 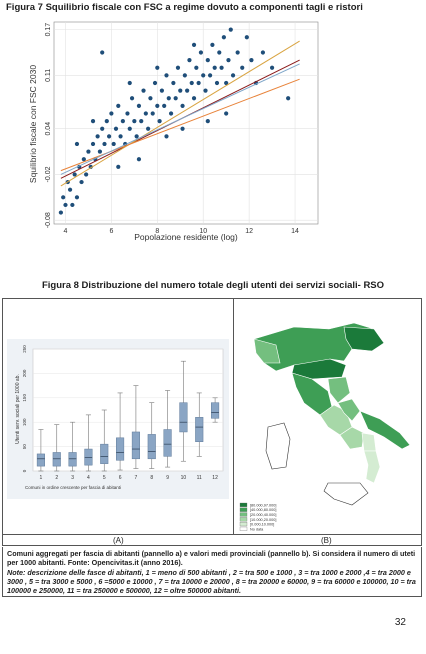 I want to click on box-x-tick-label: 10, so click(x=184, y=478).